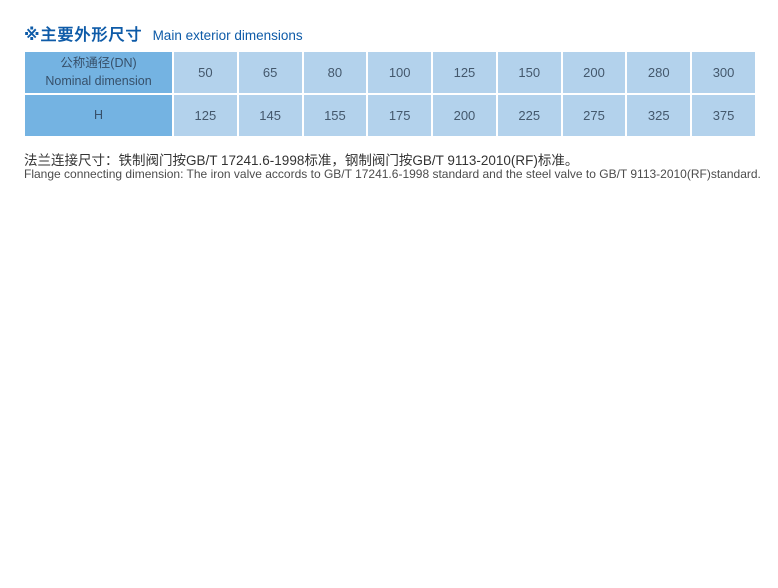 This screenshot has width=778, height=588. I want to click on table-row-h: H 125 145 155 175 200 225 275 325 375, so click(390, 115).